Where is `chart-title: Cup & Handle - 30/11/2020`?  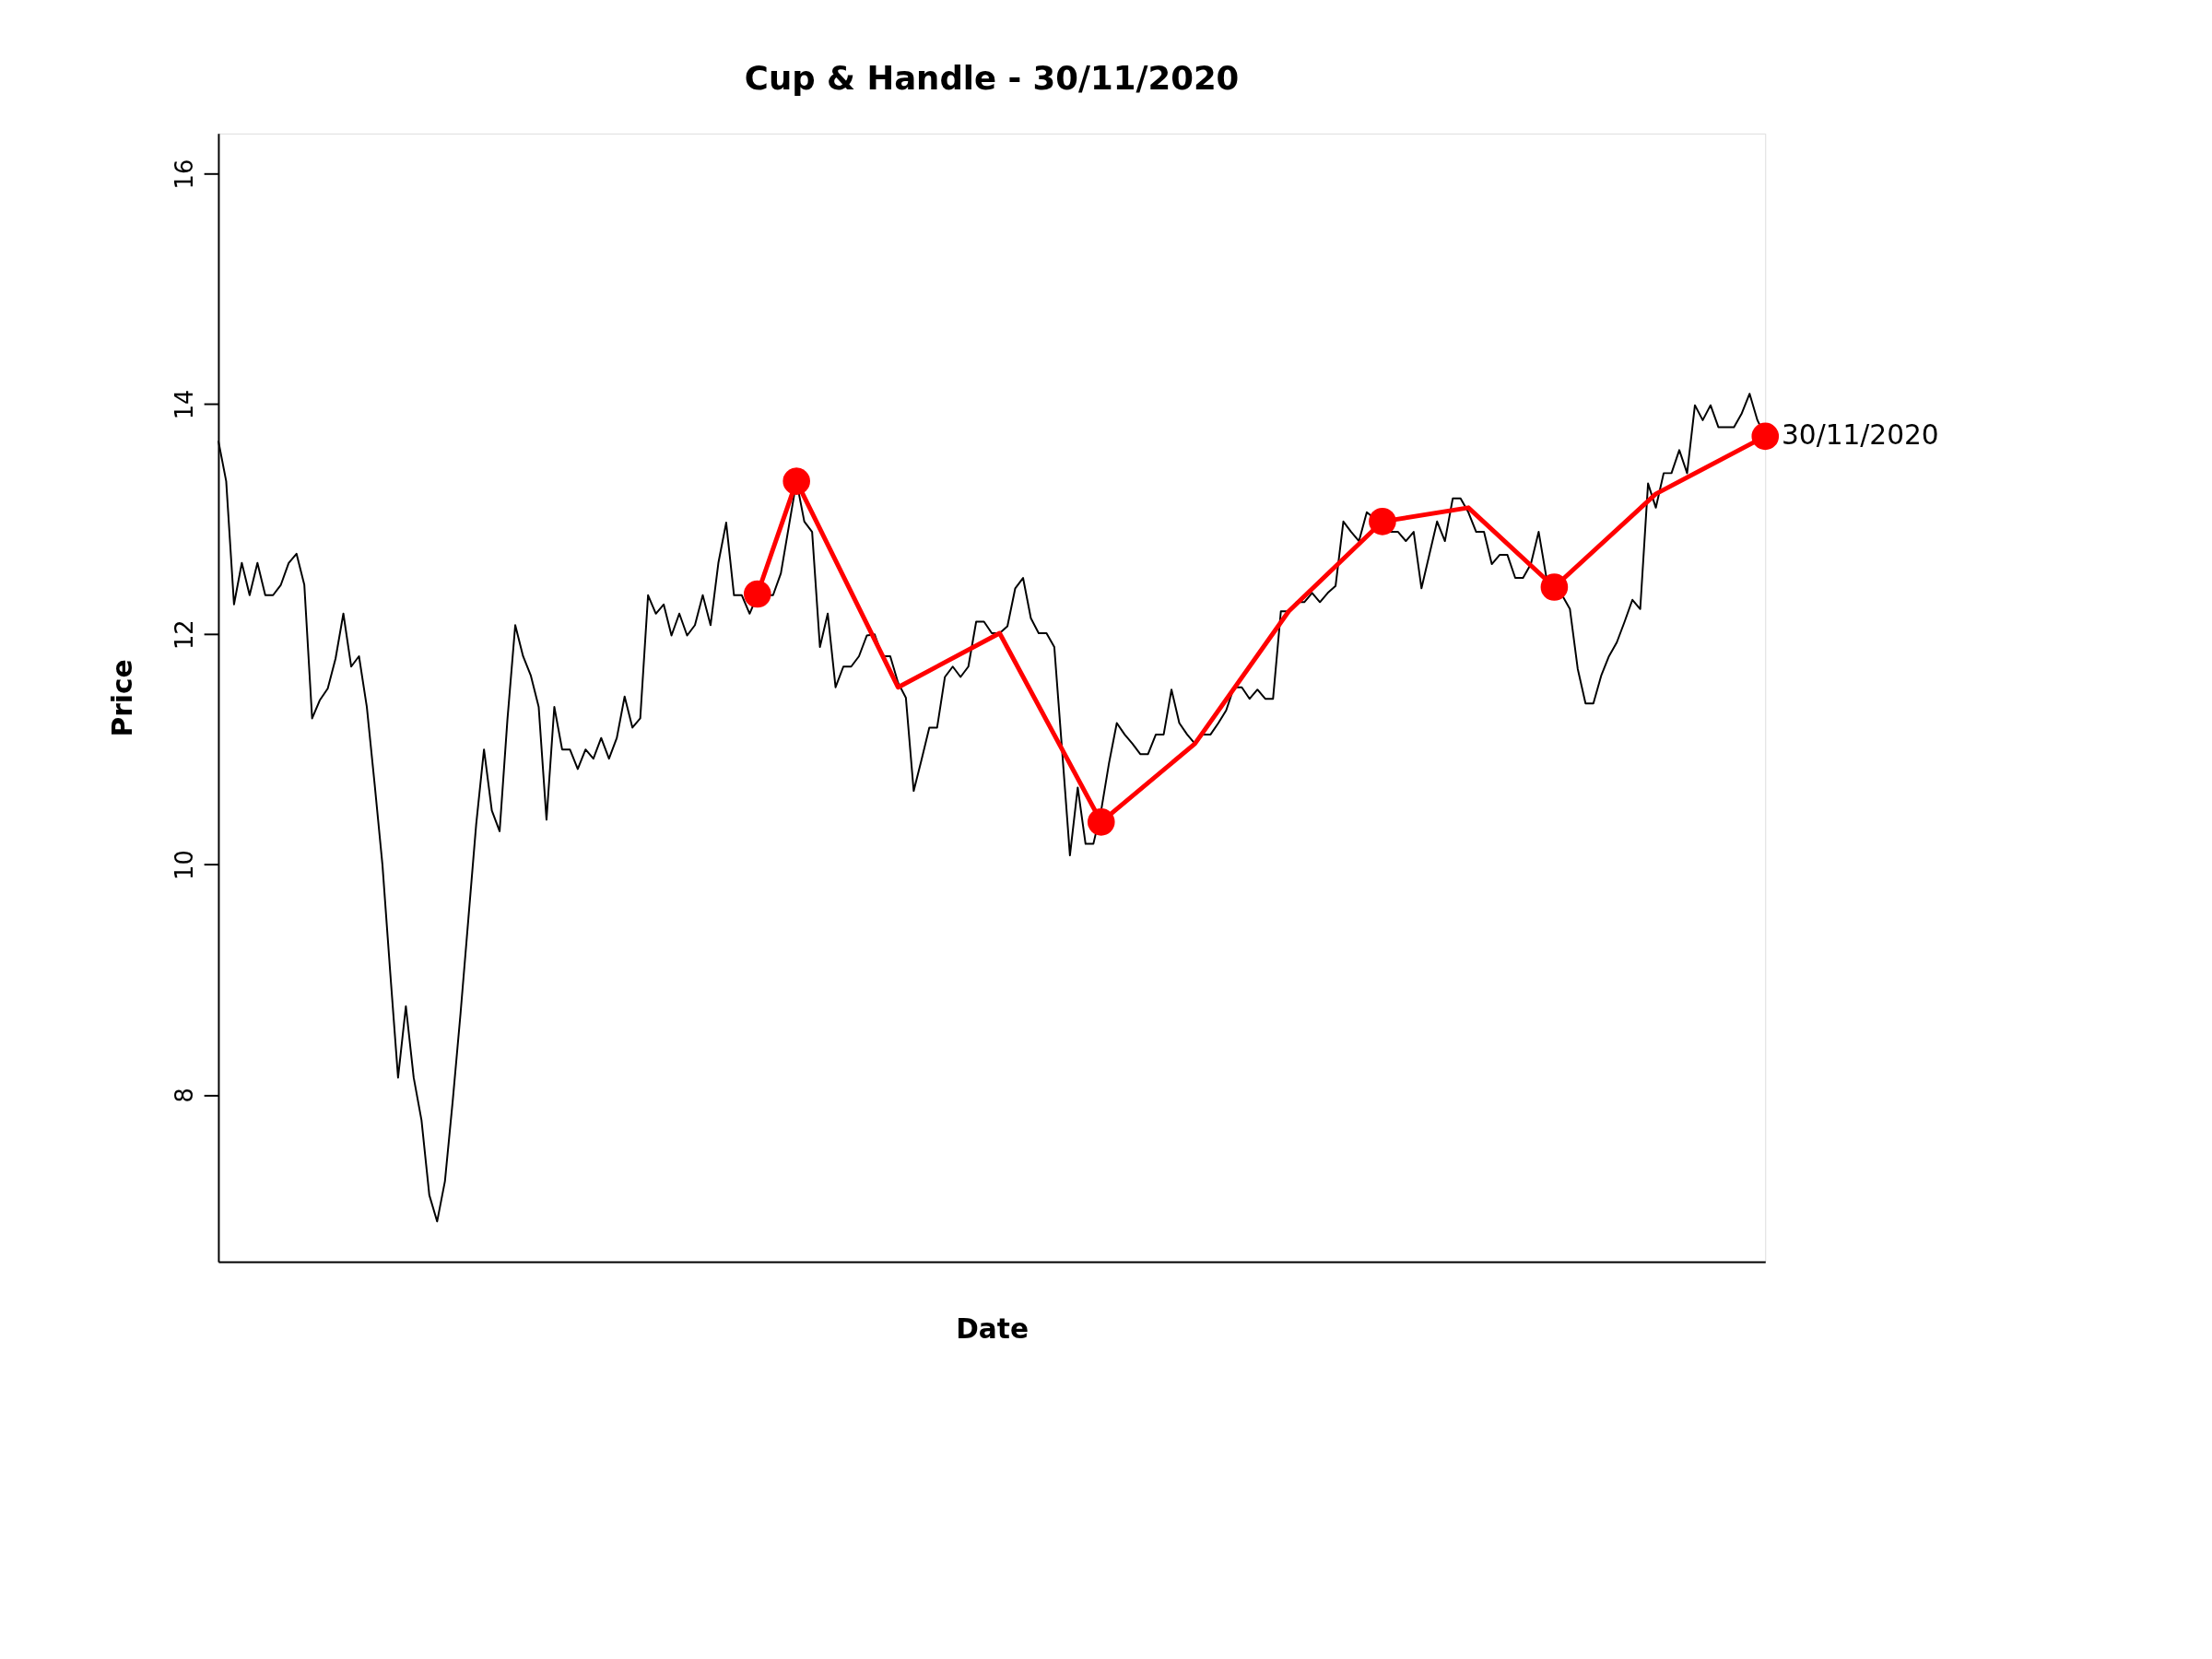 chart-title: Cup & Handle - 30/11/2020 is located at coordinates (992, 78).